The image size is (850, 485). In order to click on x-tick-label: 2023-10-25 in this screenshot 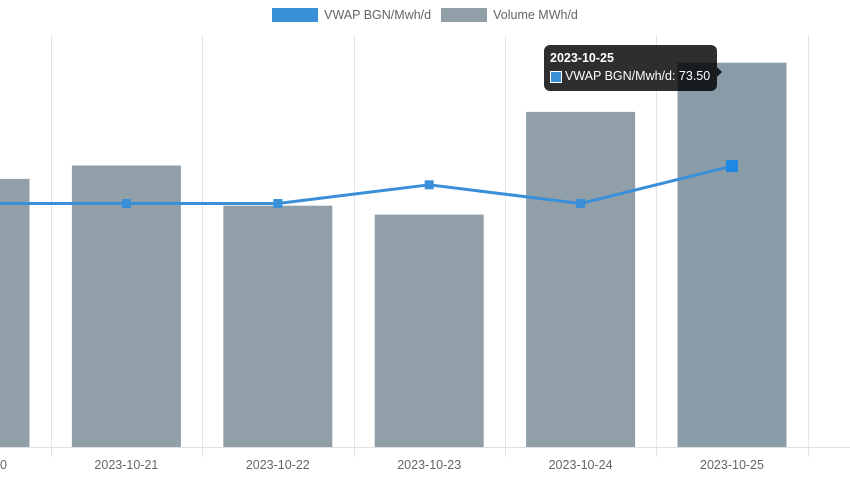, I will do `click(732, 465)`.